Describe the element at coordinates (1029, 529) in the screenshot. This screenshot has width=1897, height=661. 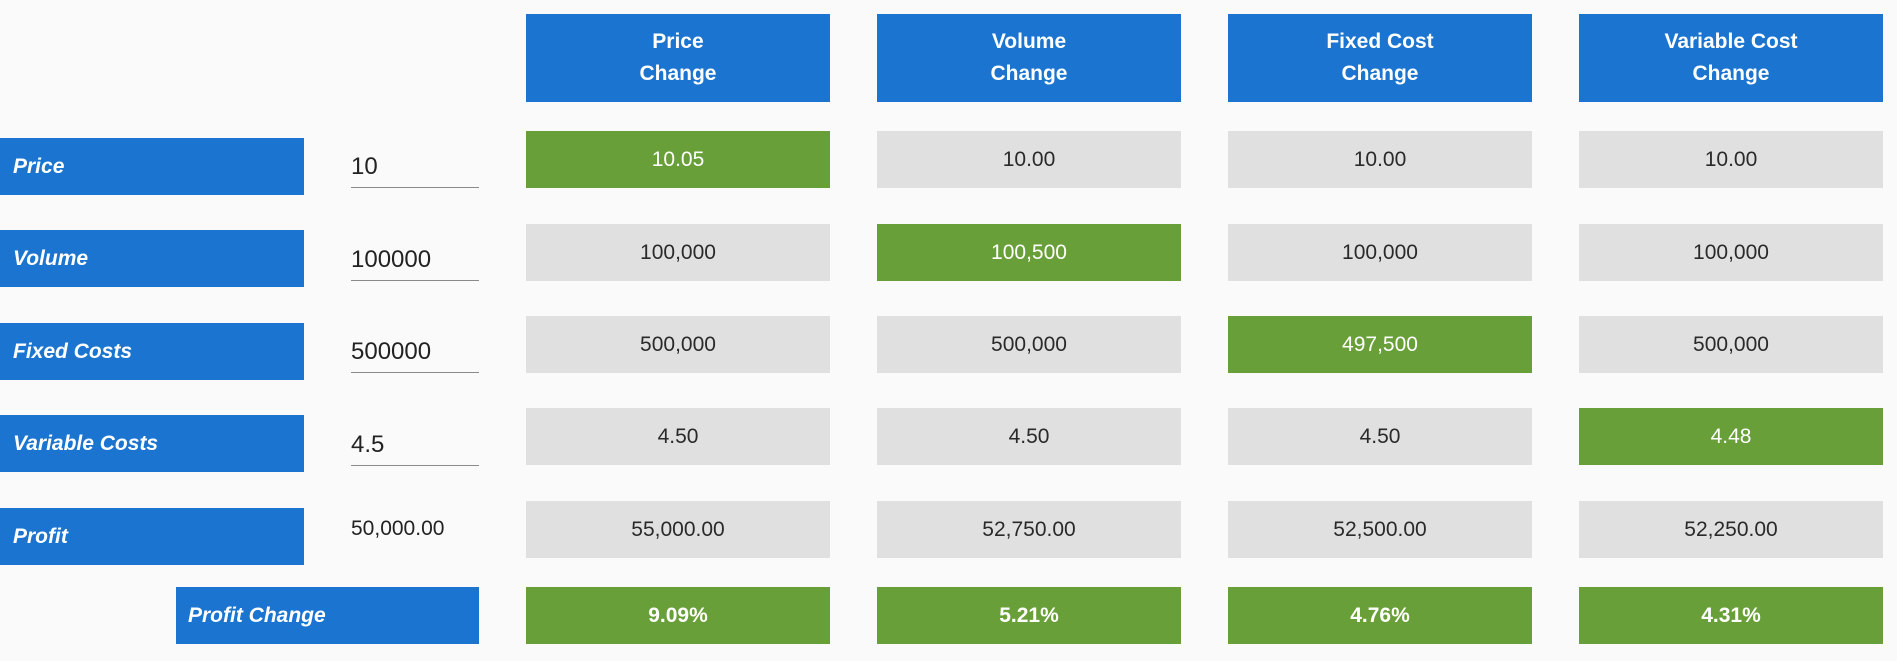
I see `profit-cell-volume-change: 52,750.00` at that location.